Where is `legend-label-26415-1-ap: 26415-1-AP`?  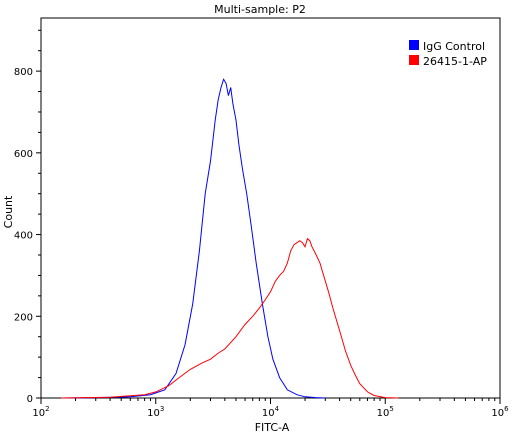 legend-label-26415-1-ap: 26415-1-AP is located at coordinates (455, 61).